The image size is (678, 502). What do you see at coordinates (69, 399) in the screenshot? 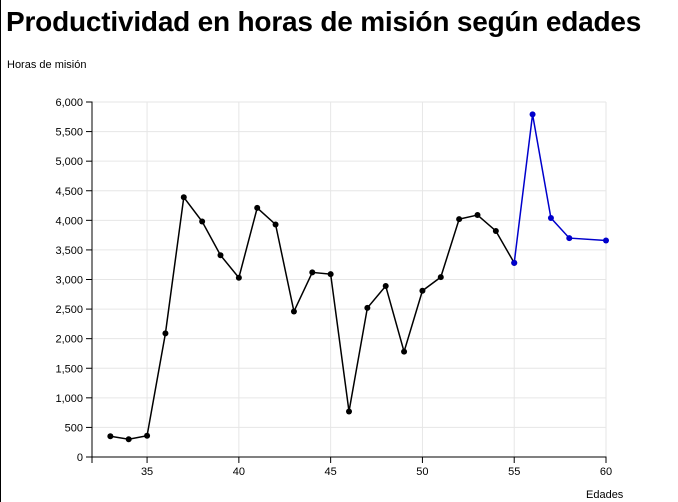
I see `y-tick-label: 1,000` at bounding box center [69, 399].